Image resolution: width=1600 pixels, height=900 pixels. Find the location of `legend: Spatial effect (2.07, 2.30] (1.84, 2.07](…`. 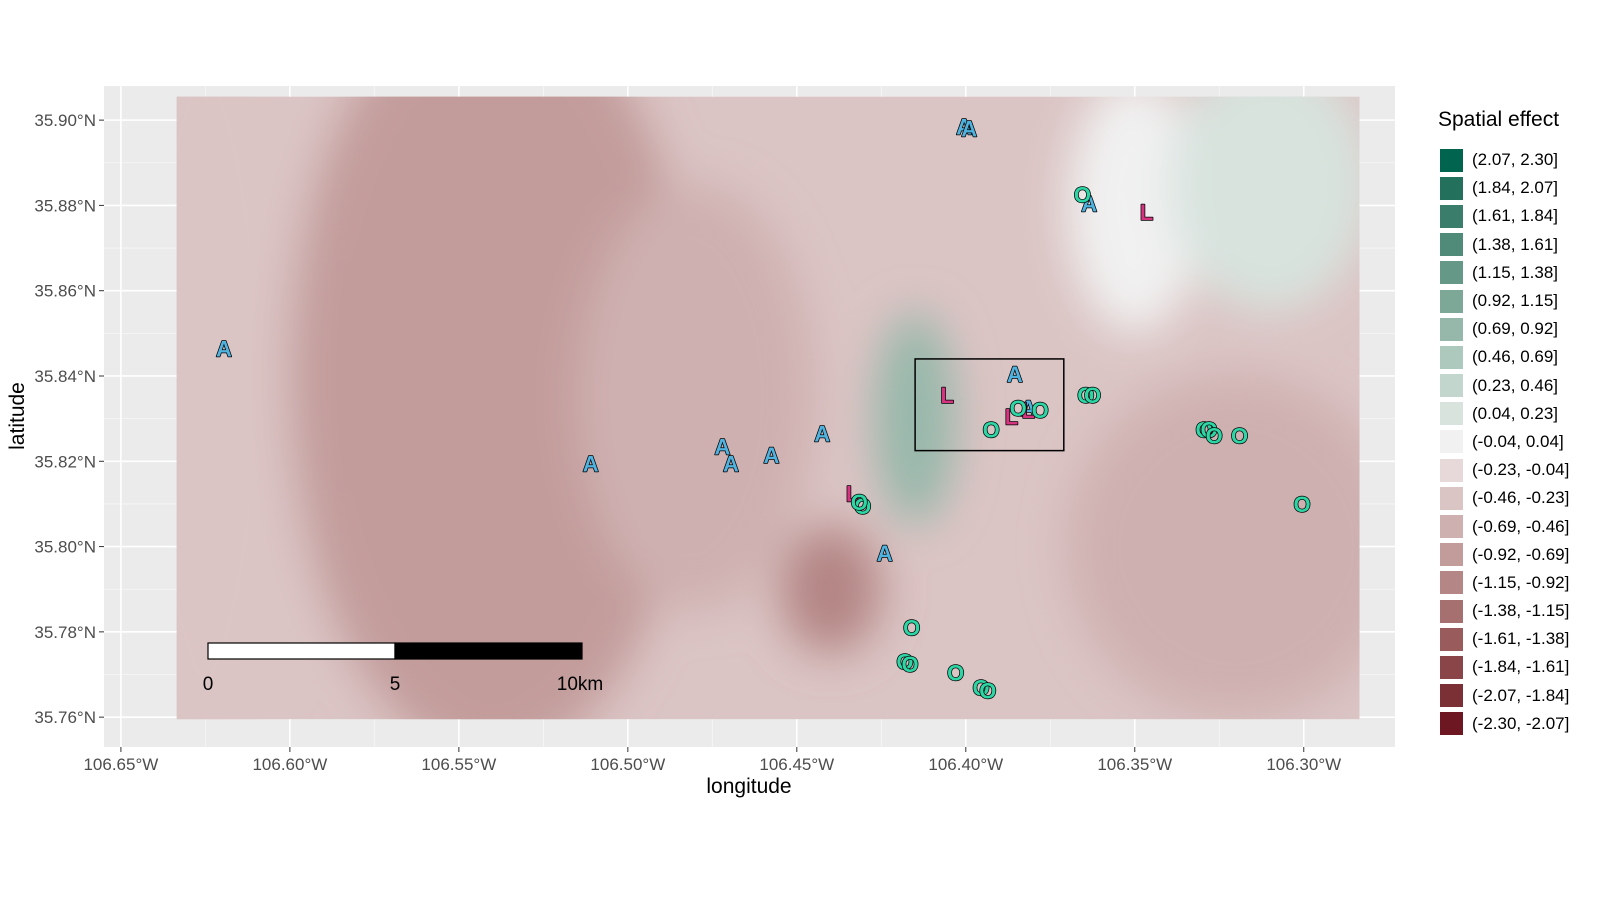

legend: Spatial effect (2.07, 2.30] (1.84, 2.07](… is located at coordinates (1519, 423).